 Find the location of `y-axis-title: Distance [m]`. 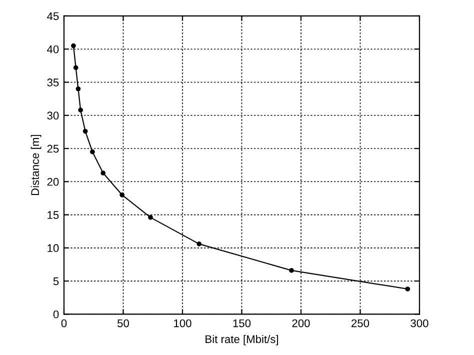

y-axis-title: Distance [m] is located at coordinates (36, 165).